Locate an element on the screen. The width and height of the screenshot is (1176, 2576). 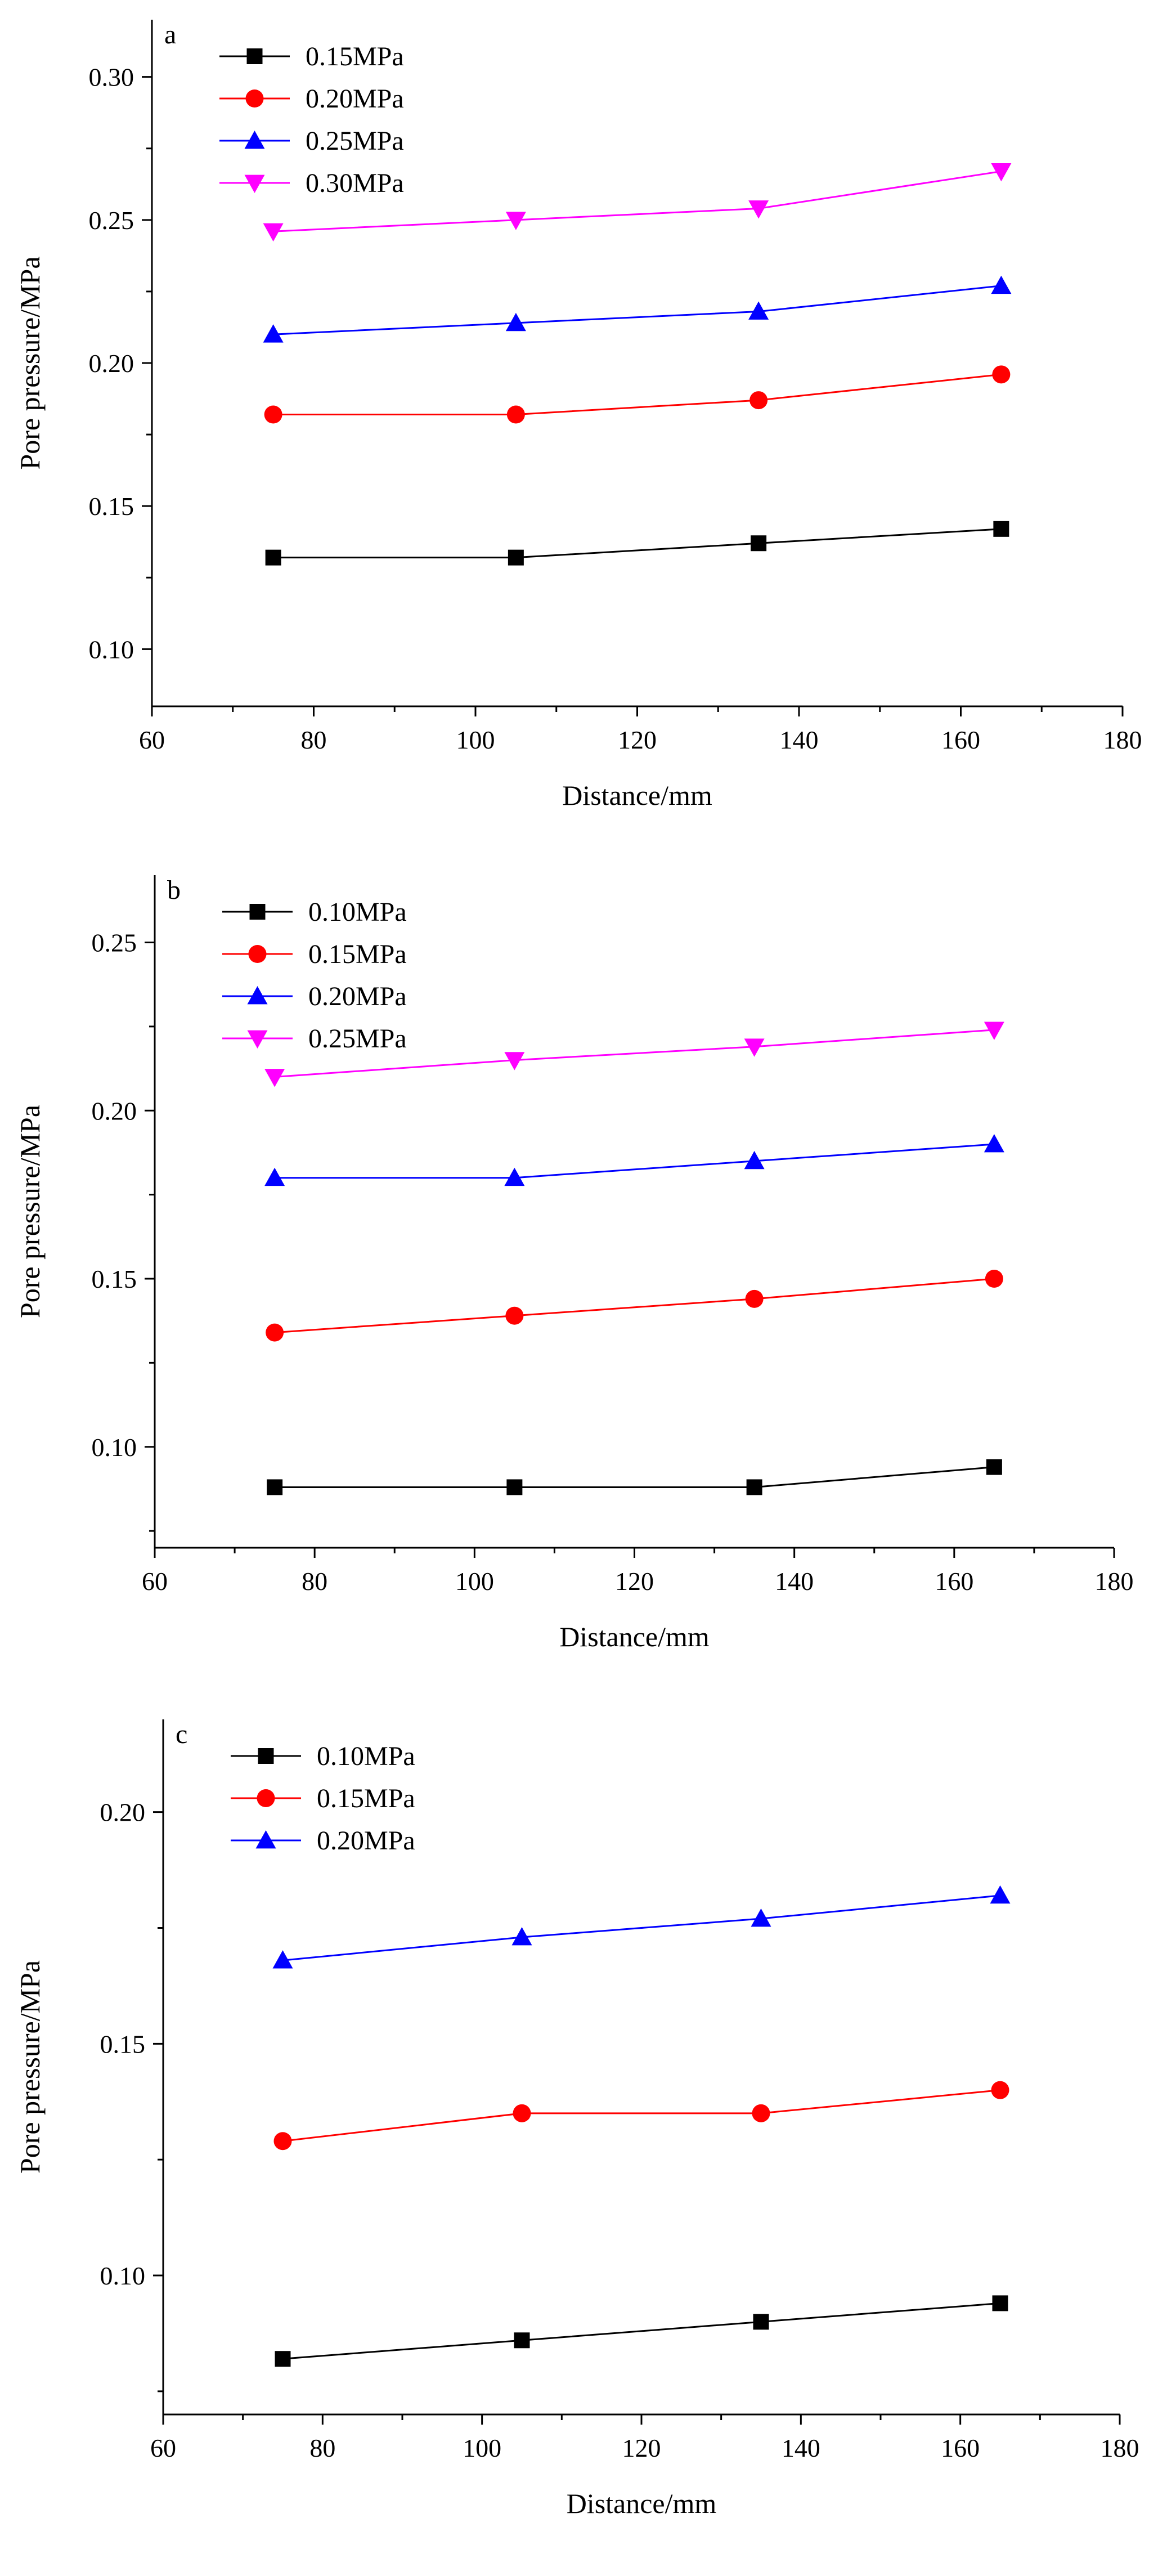
y-tick-label: 0.30 is located at coordinates (111, 77).